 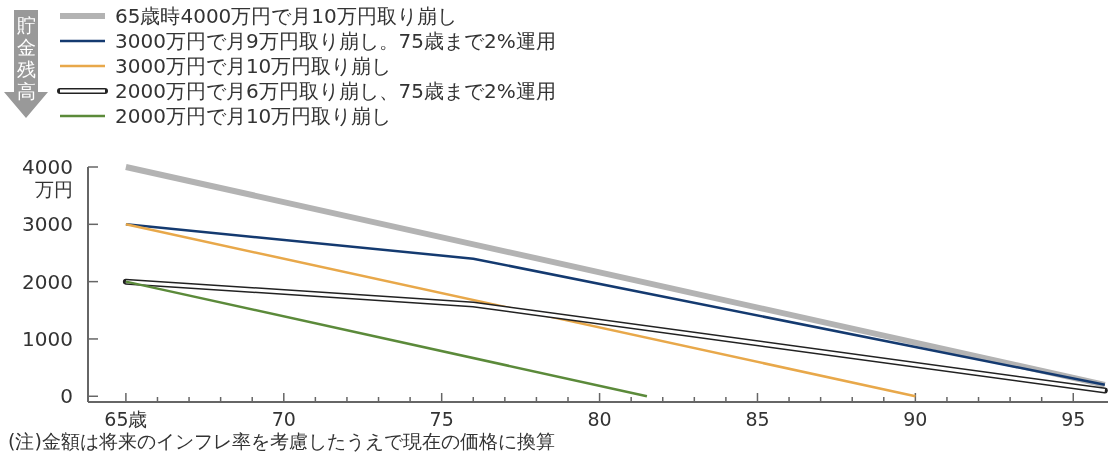 What do you see at coordinates (253, 66) in the screenshot?
I see `legend-label: 3000万円で月10万円取り崩し` at bounding box center [253, 66].